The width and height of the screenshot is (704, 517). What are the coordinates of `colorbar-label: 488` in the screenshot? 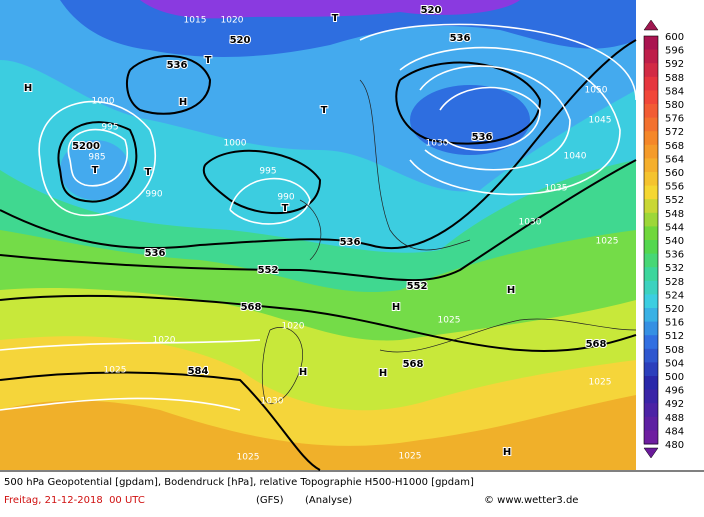 It's located at (674, 418).